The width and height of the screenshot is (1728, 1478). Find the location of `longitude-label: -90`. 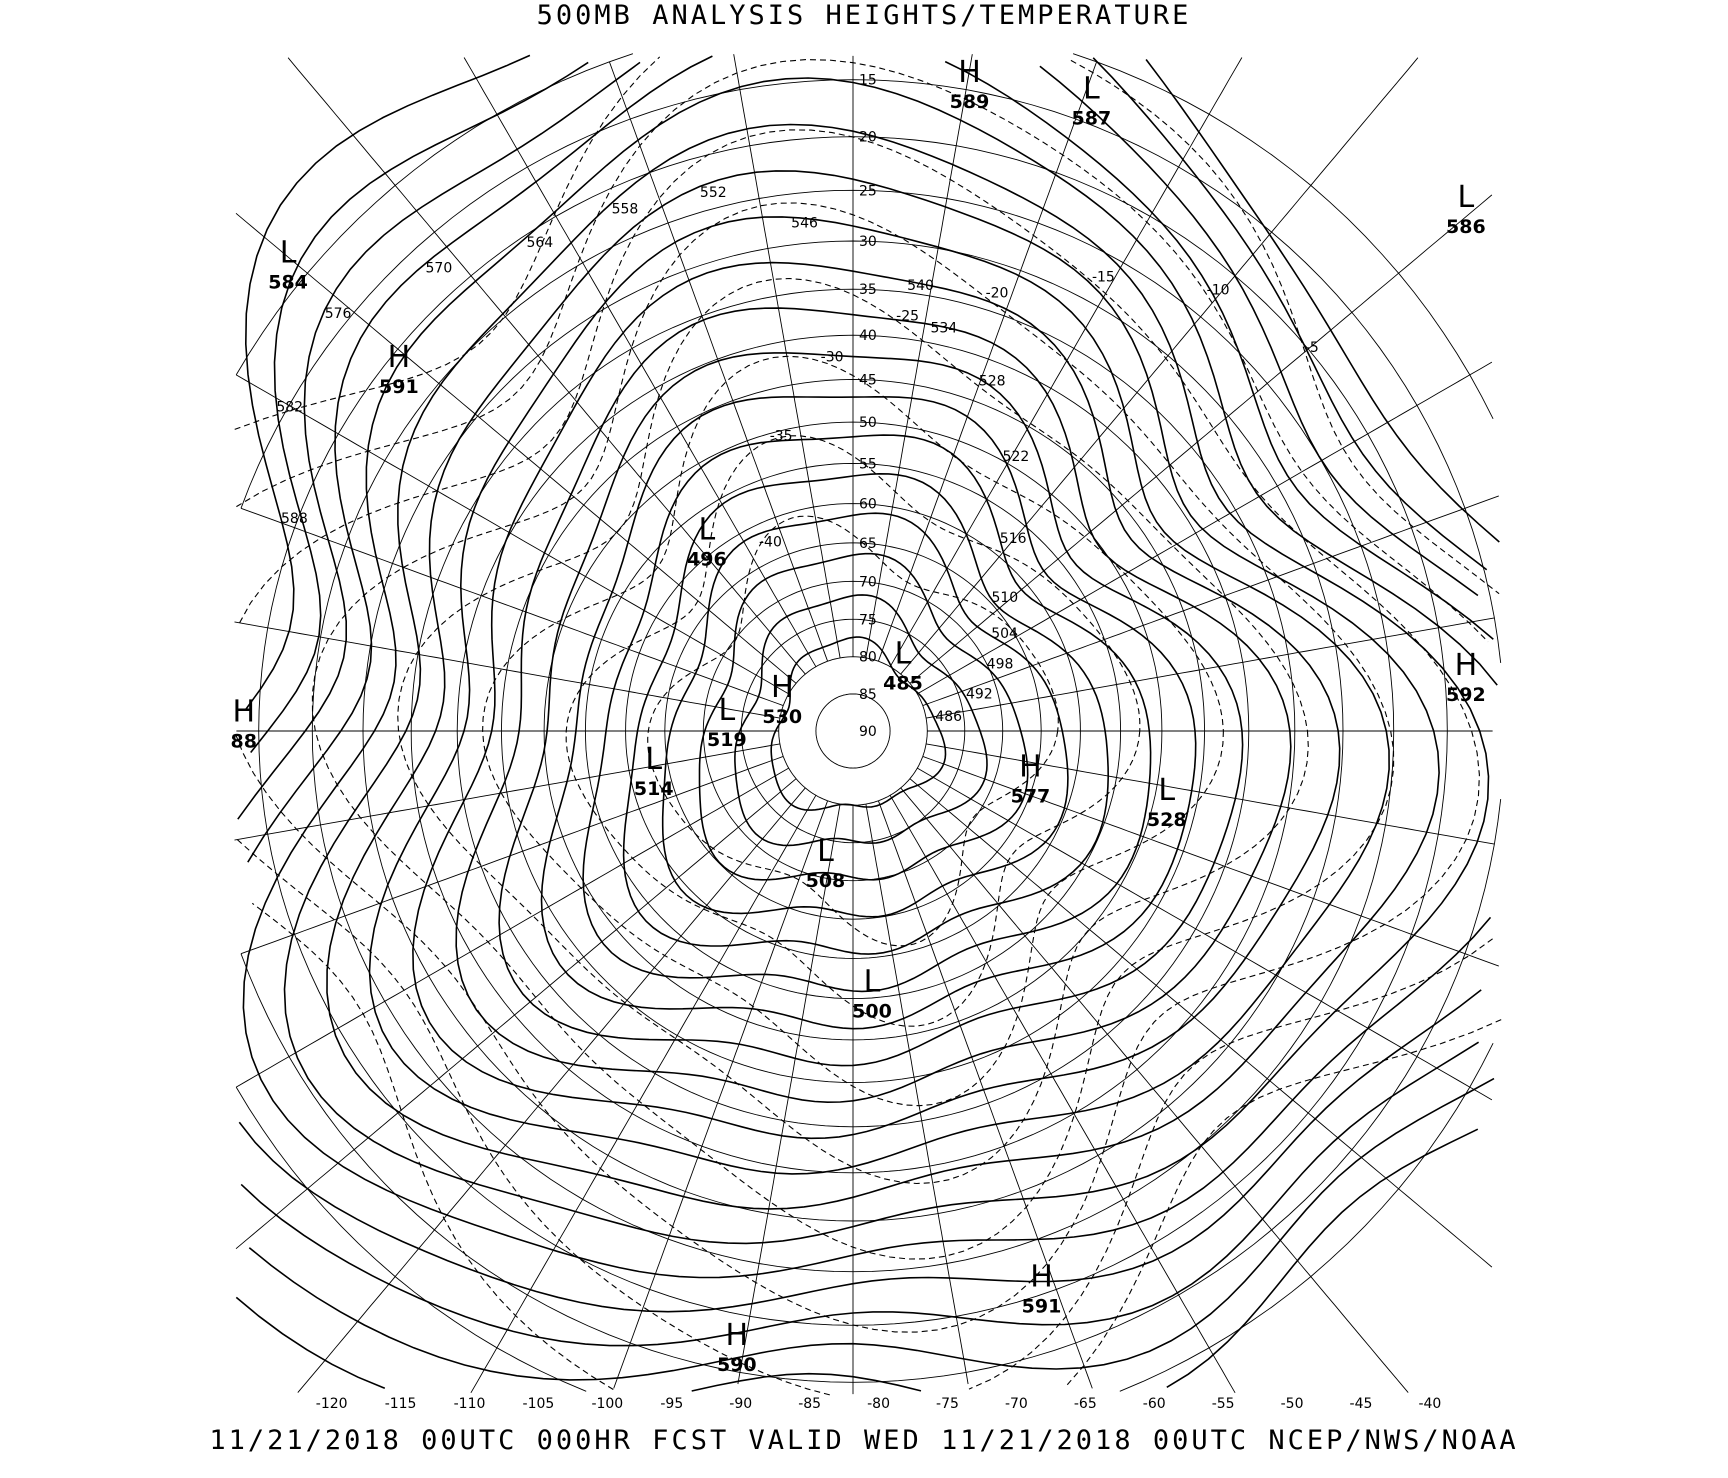

longitude-label: -90 is located at coordinates (740, 1404).